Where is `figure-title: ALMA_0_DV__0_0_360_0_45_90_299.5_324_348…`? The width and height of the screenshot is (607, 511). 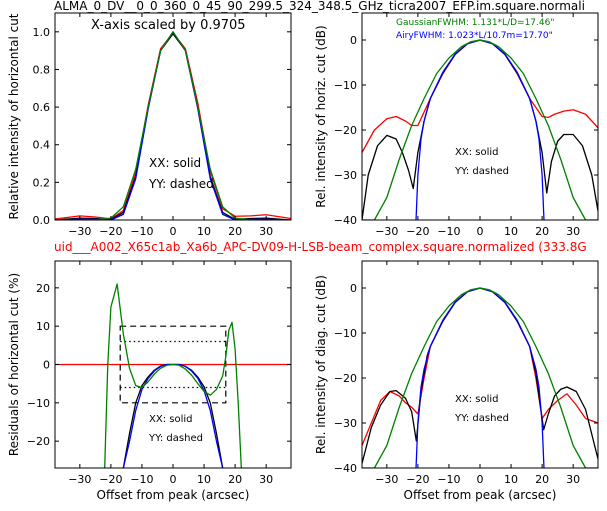 figure-title: ALMA_0_DV__0_0_360_0_45_90_299.5_324_348… is located at coordinates (319, 6).